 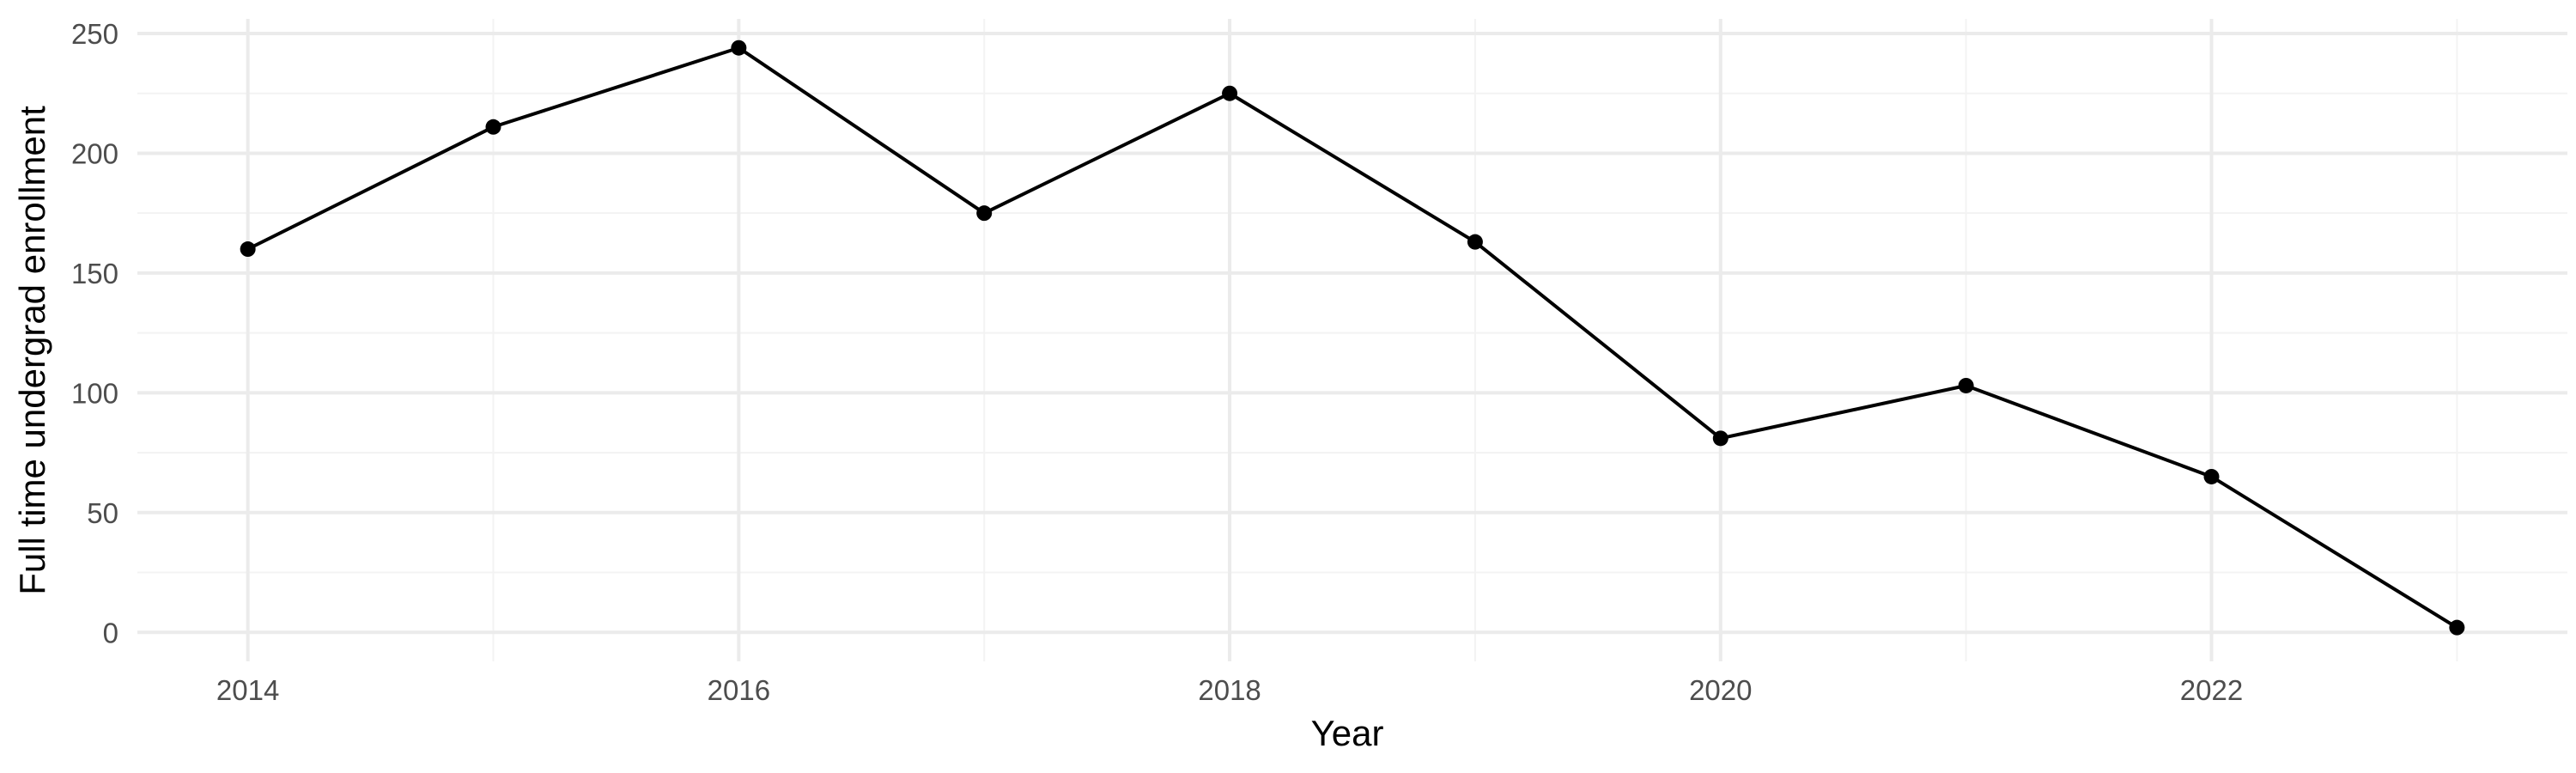 What do you see at coordinates (2211, 690) in the screenshot?
I see `x-tick-label: 2022` at bounding box center [2211, 690].